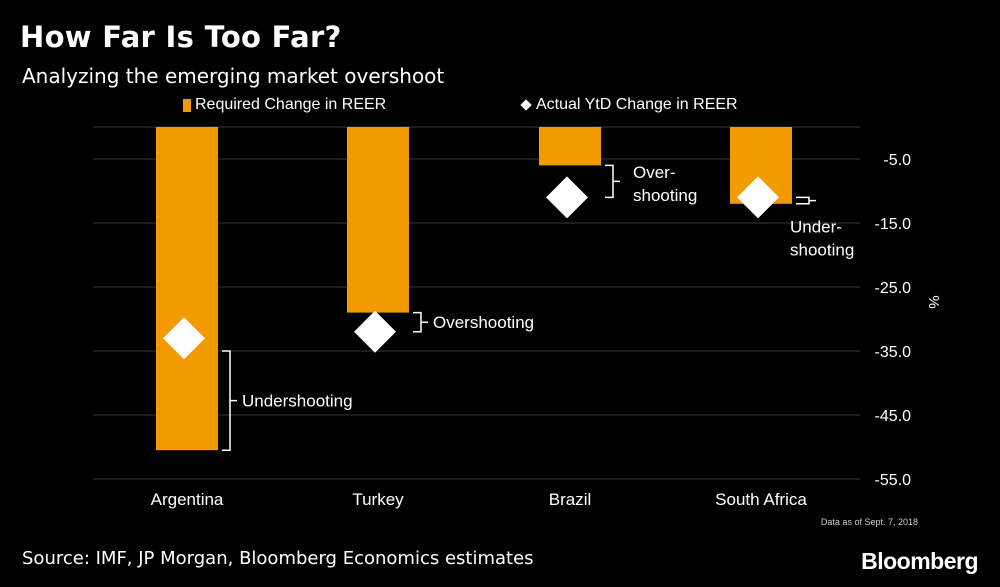 This screenshot has height=587, width=1000. I want to click on x-tick-label: Turkey, so click(378, 499).